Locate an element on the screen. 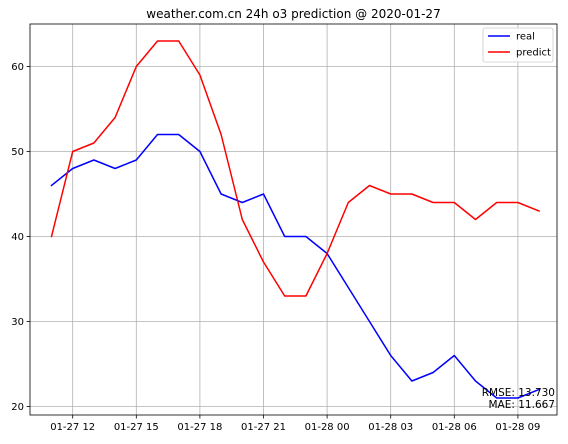 Image resolution: width=568 pixels, height=444 pixels. legend-label-predict: predict is located at coordinates (533, 53).